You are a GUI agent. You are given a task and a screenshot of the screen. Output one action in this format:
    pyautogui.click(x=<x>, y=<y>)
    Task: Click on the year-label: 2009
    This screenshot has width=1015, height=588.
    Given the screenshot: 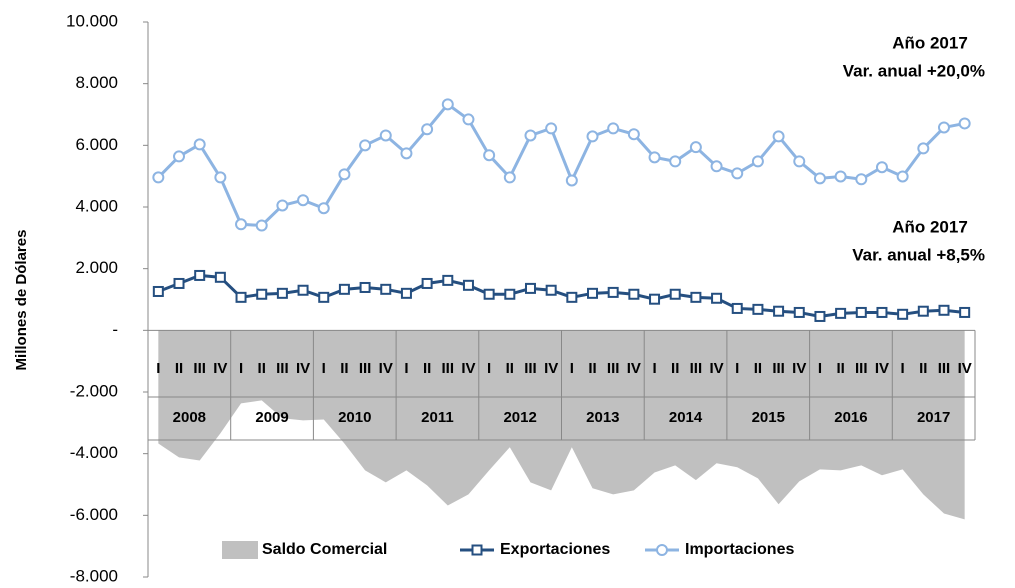 What is the action you would take?
    pyautogui.click(x=271, y=417)
    